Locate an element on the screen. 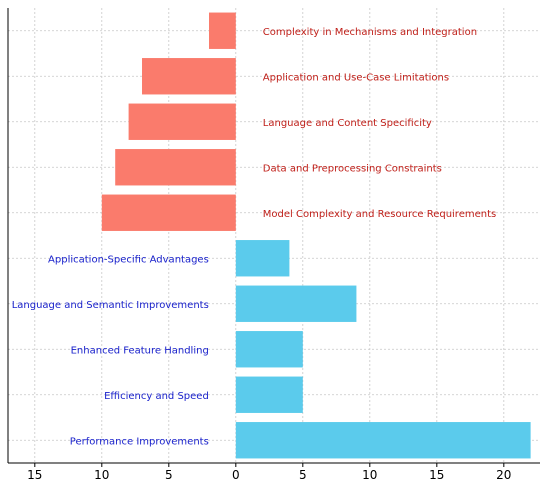 The image size is (550, 487). category-label: Application and Use-Case Limitations is located at coordinates (356, 77).